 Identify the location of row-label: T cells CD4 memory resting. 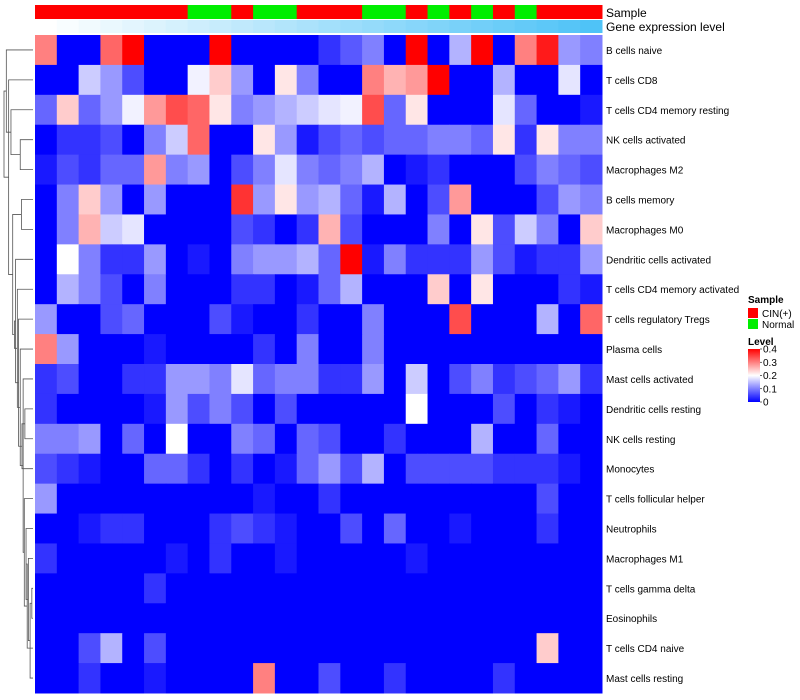
(667, 111).